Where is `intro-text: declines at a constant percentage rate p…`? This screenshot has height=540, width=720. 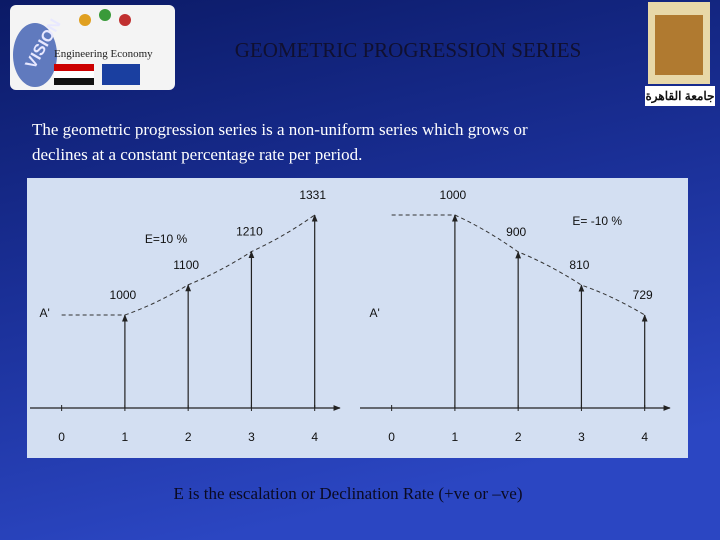
intro-text: declines at a constant percentage rate p… is located at coordinates (197, 154).